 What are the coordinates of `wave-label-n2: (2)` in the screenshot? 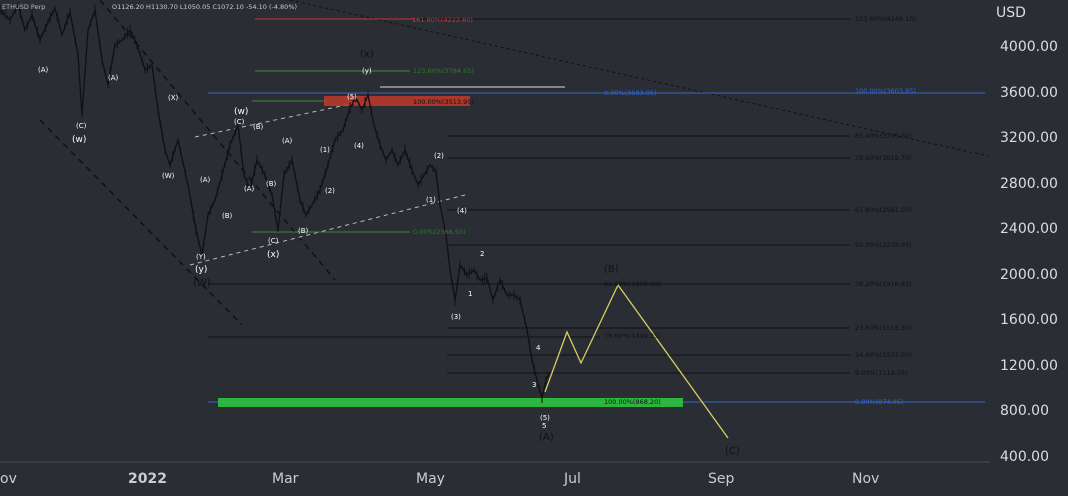 It's located at (330, 191).